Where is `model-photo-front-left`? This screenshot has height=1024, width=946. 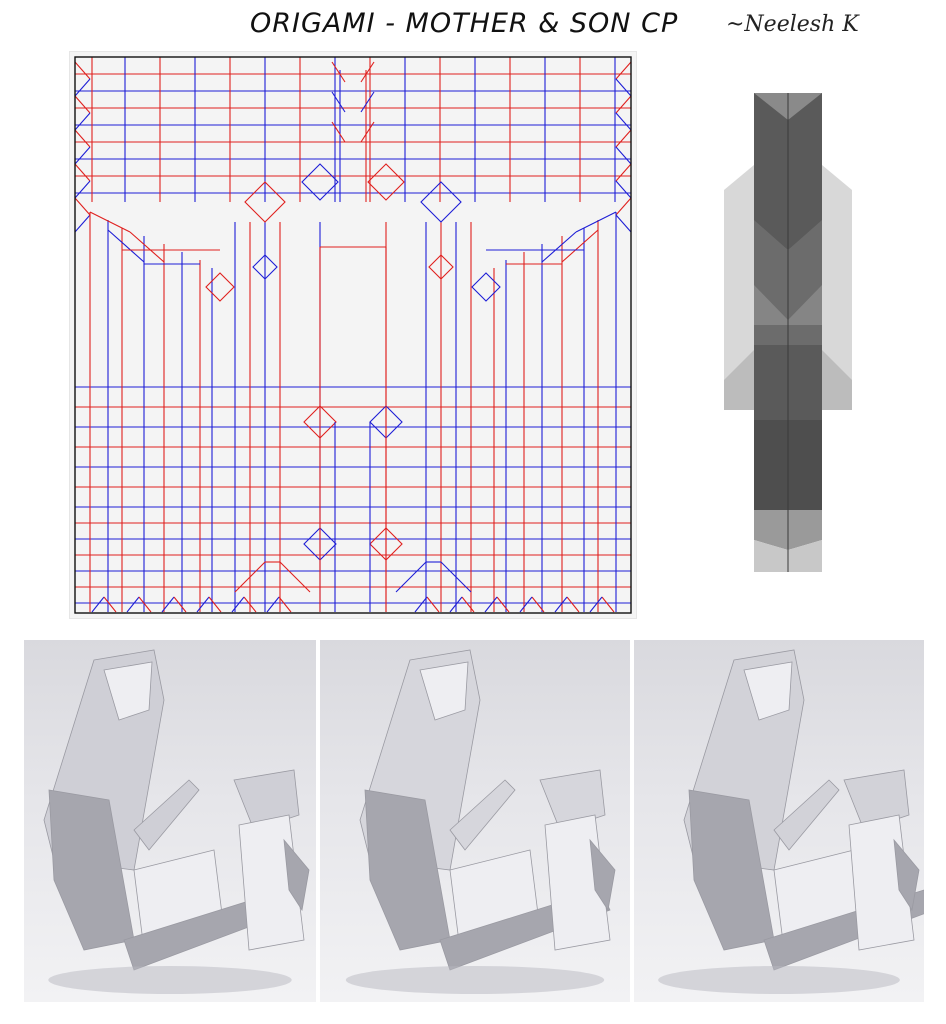 model-photo-front-left is located at coordinates (170, 821).